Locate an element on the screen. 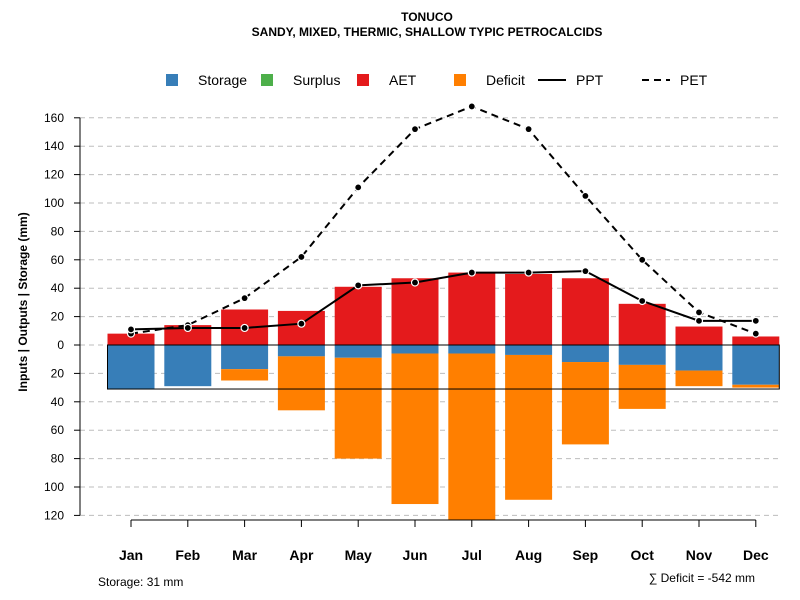  legend-item-deficit: Deficit is located at coordinates (489, 80).